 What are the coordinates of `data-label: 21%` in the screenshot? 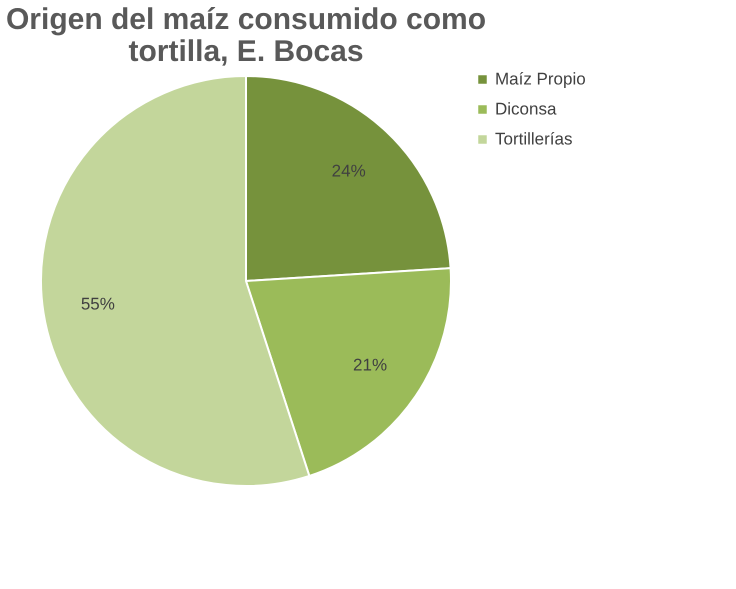 It's located at (370, 364).